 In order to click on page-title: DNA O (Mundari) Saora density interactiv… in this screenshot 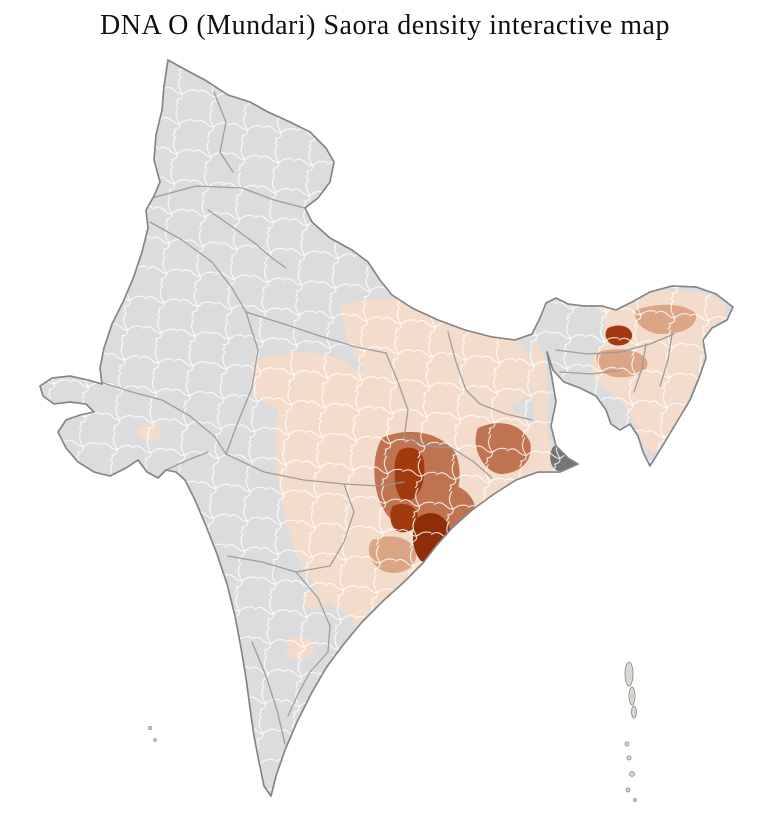, I will do `click(385, 25)`.